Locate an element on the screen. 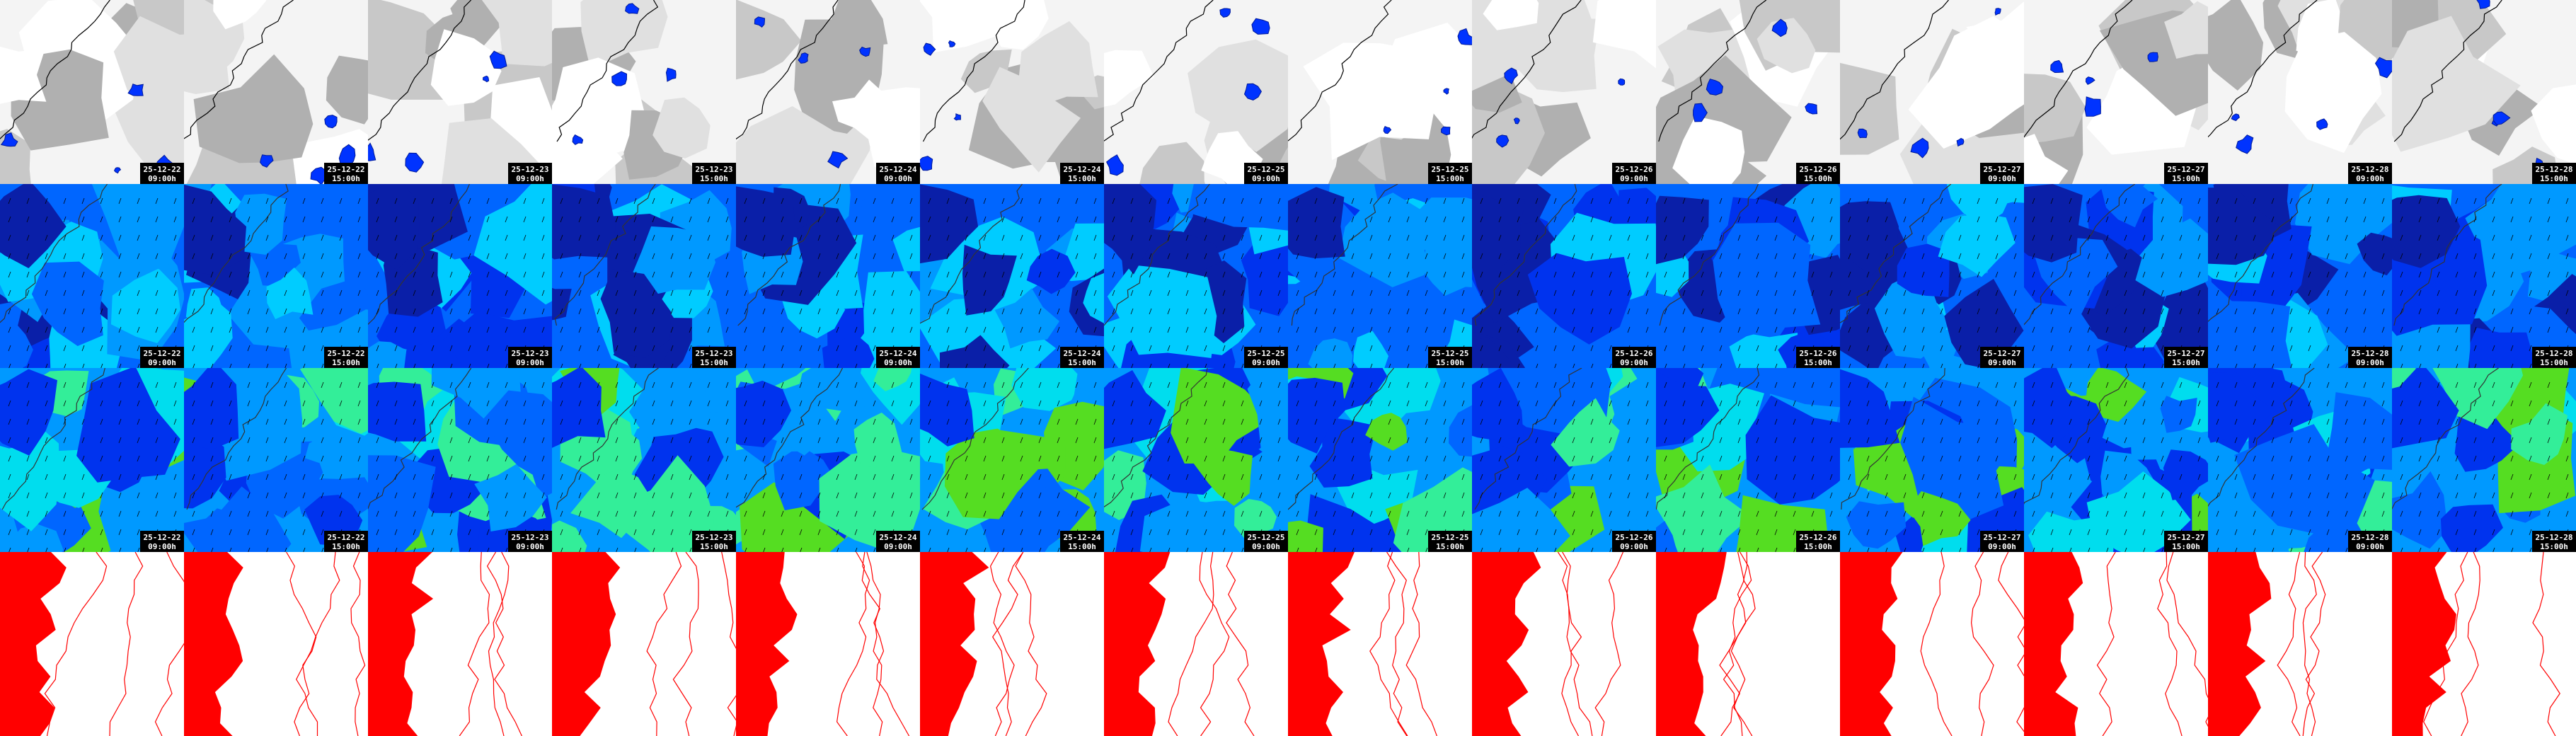 This screenshot has width=2576, height=736. date-label: 25-12-27 is located at coordinates (2187, 354).